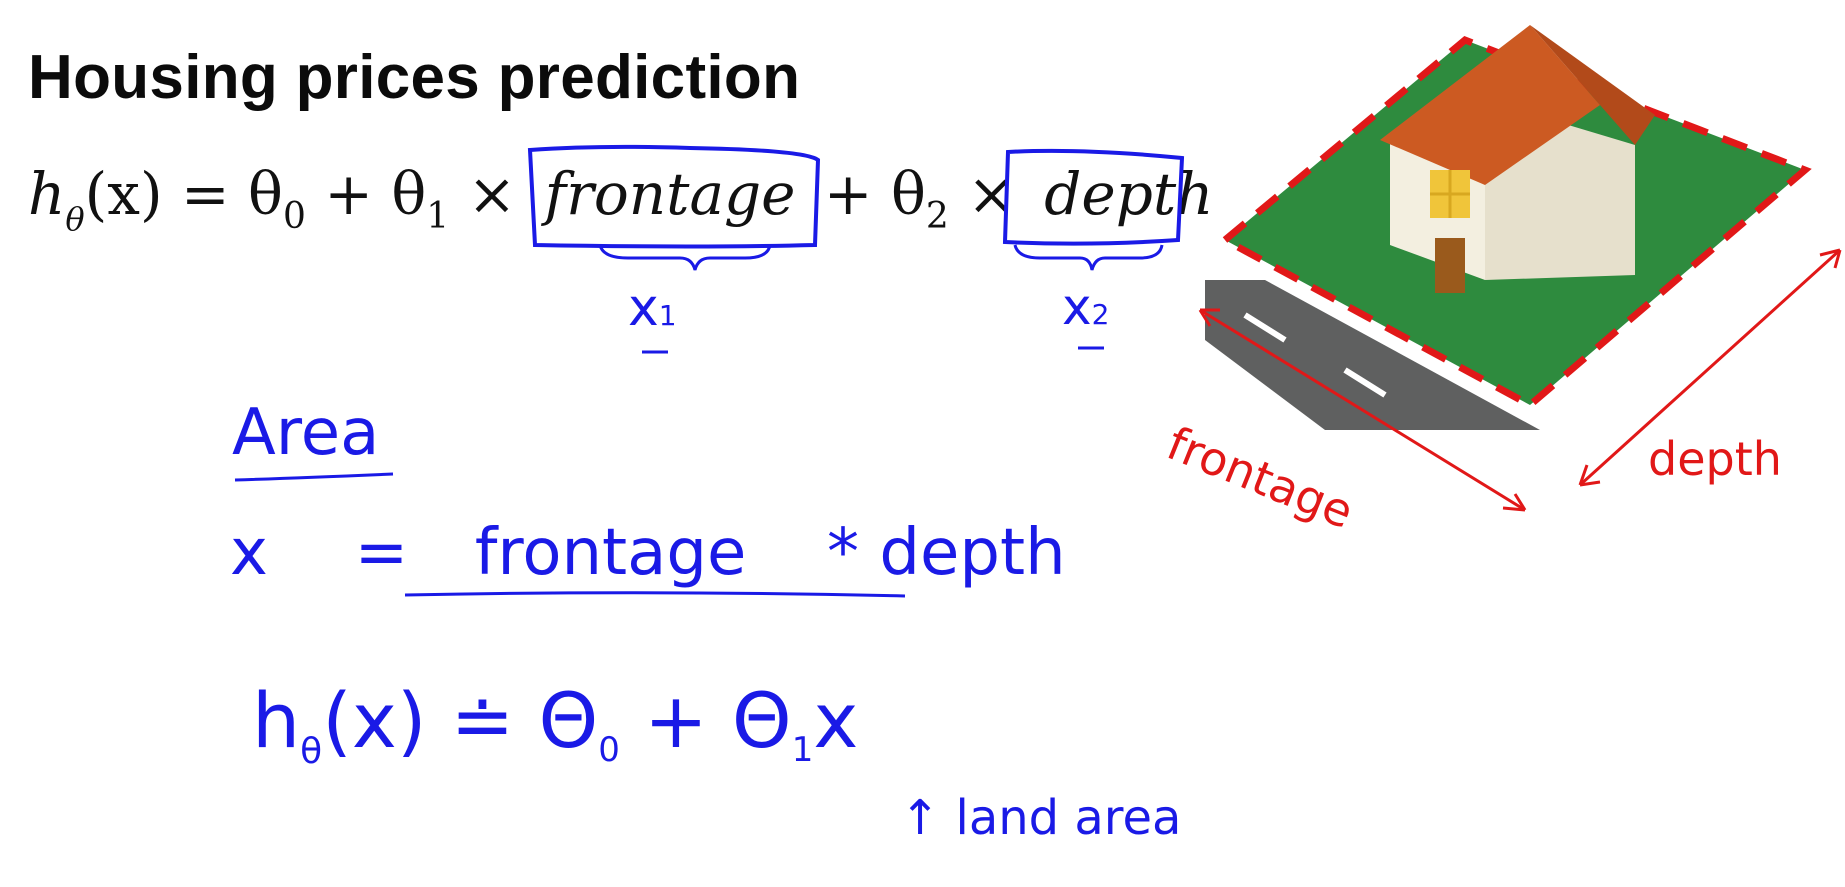 The height and width of the screenshot is (887, 1845). Describe the element at coordinates (294, 216) in the screenshot. I see `theta0-subscript: 0` at that location.